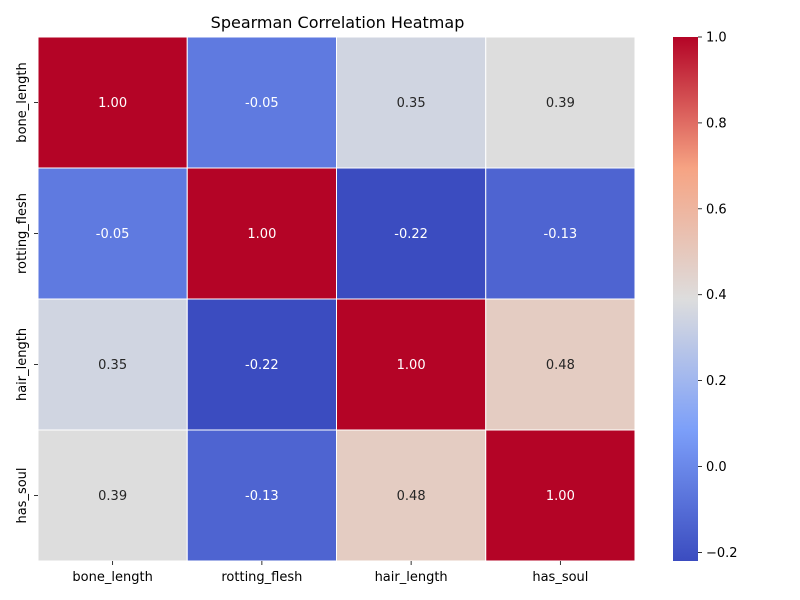 Image resolution: width=800 pixels, height=600 pixels. Describe the element at coordinates (22, 495) in the screenshot. I see `y-tick-label: has_soul` at that location.